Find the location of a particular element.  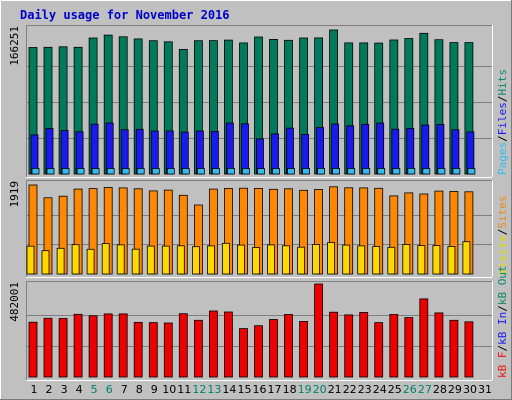

chart-title: Daily usage for November 2016 is located at coordinates (125, 15).